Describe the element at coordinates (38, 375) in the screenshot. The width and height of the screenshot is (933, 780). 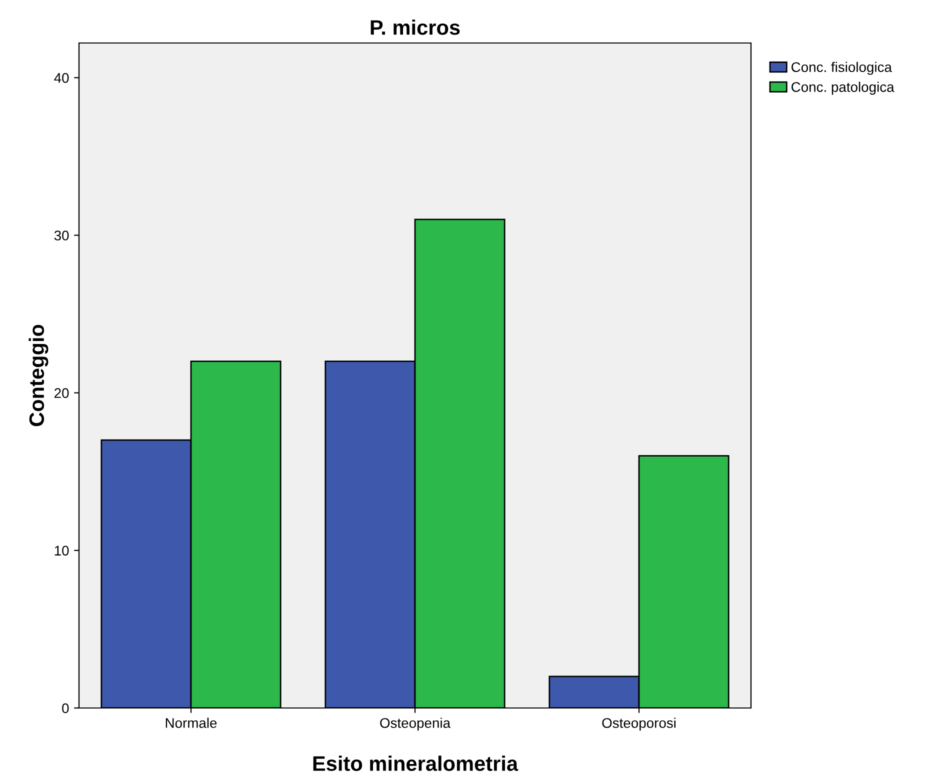
I see `y-axis-title: Conteggio` at that location.